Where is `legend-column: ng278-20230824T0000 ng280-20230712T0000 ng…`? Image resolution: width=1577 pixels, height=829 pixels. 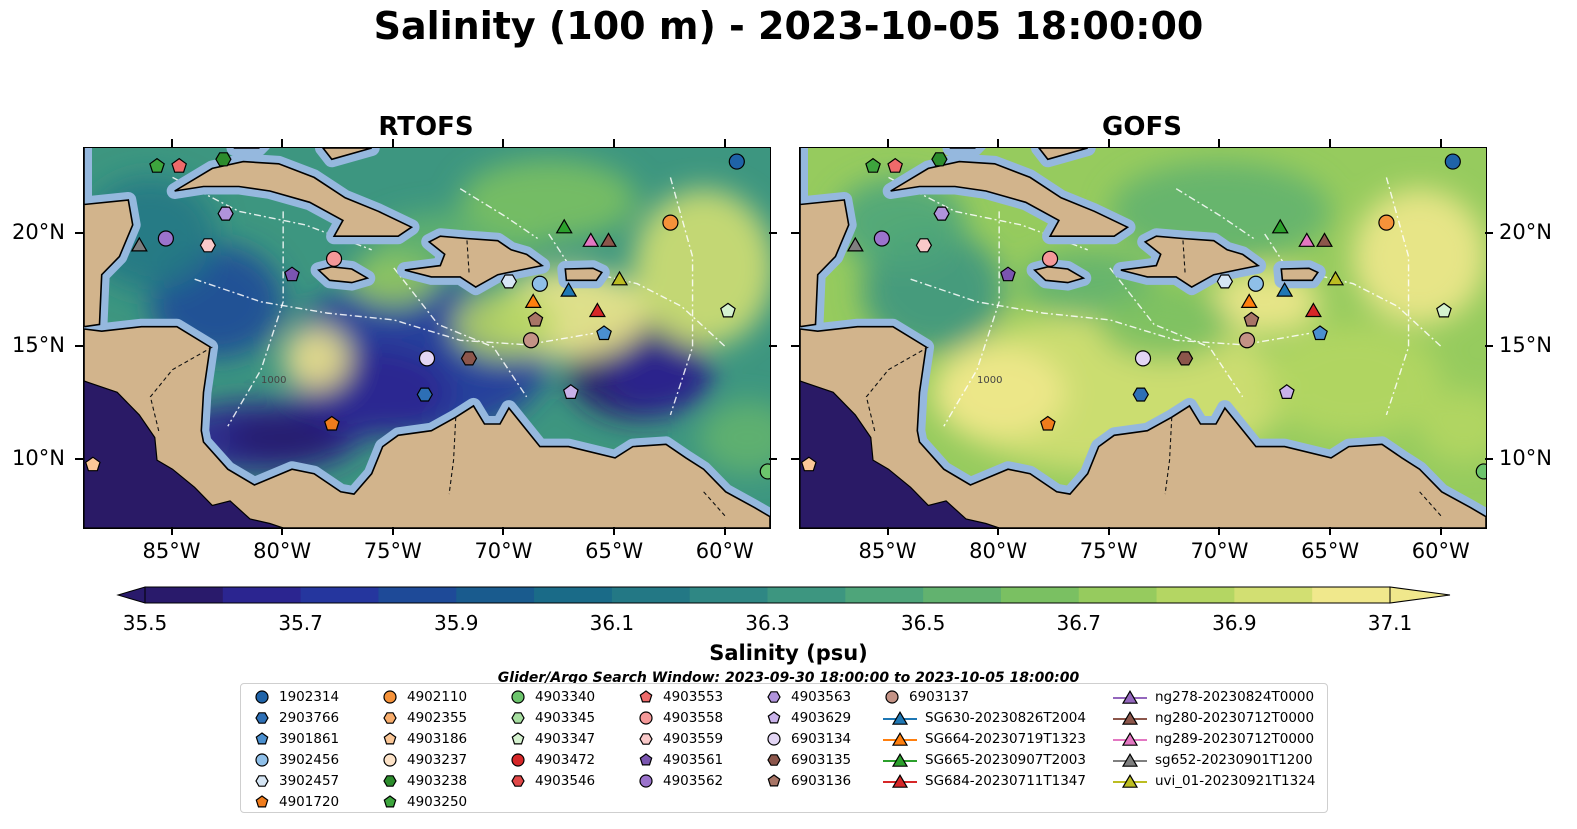 legend-column: ng278-20230824T0000 ng280-20230712T0000 ng… is located at coordinates (1214, 738).